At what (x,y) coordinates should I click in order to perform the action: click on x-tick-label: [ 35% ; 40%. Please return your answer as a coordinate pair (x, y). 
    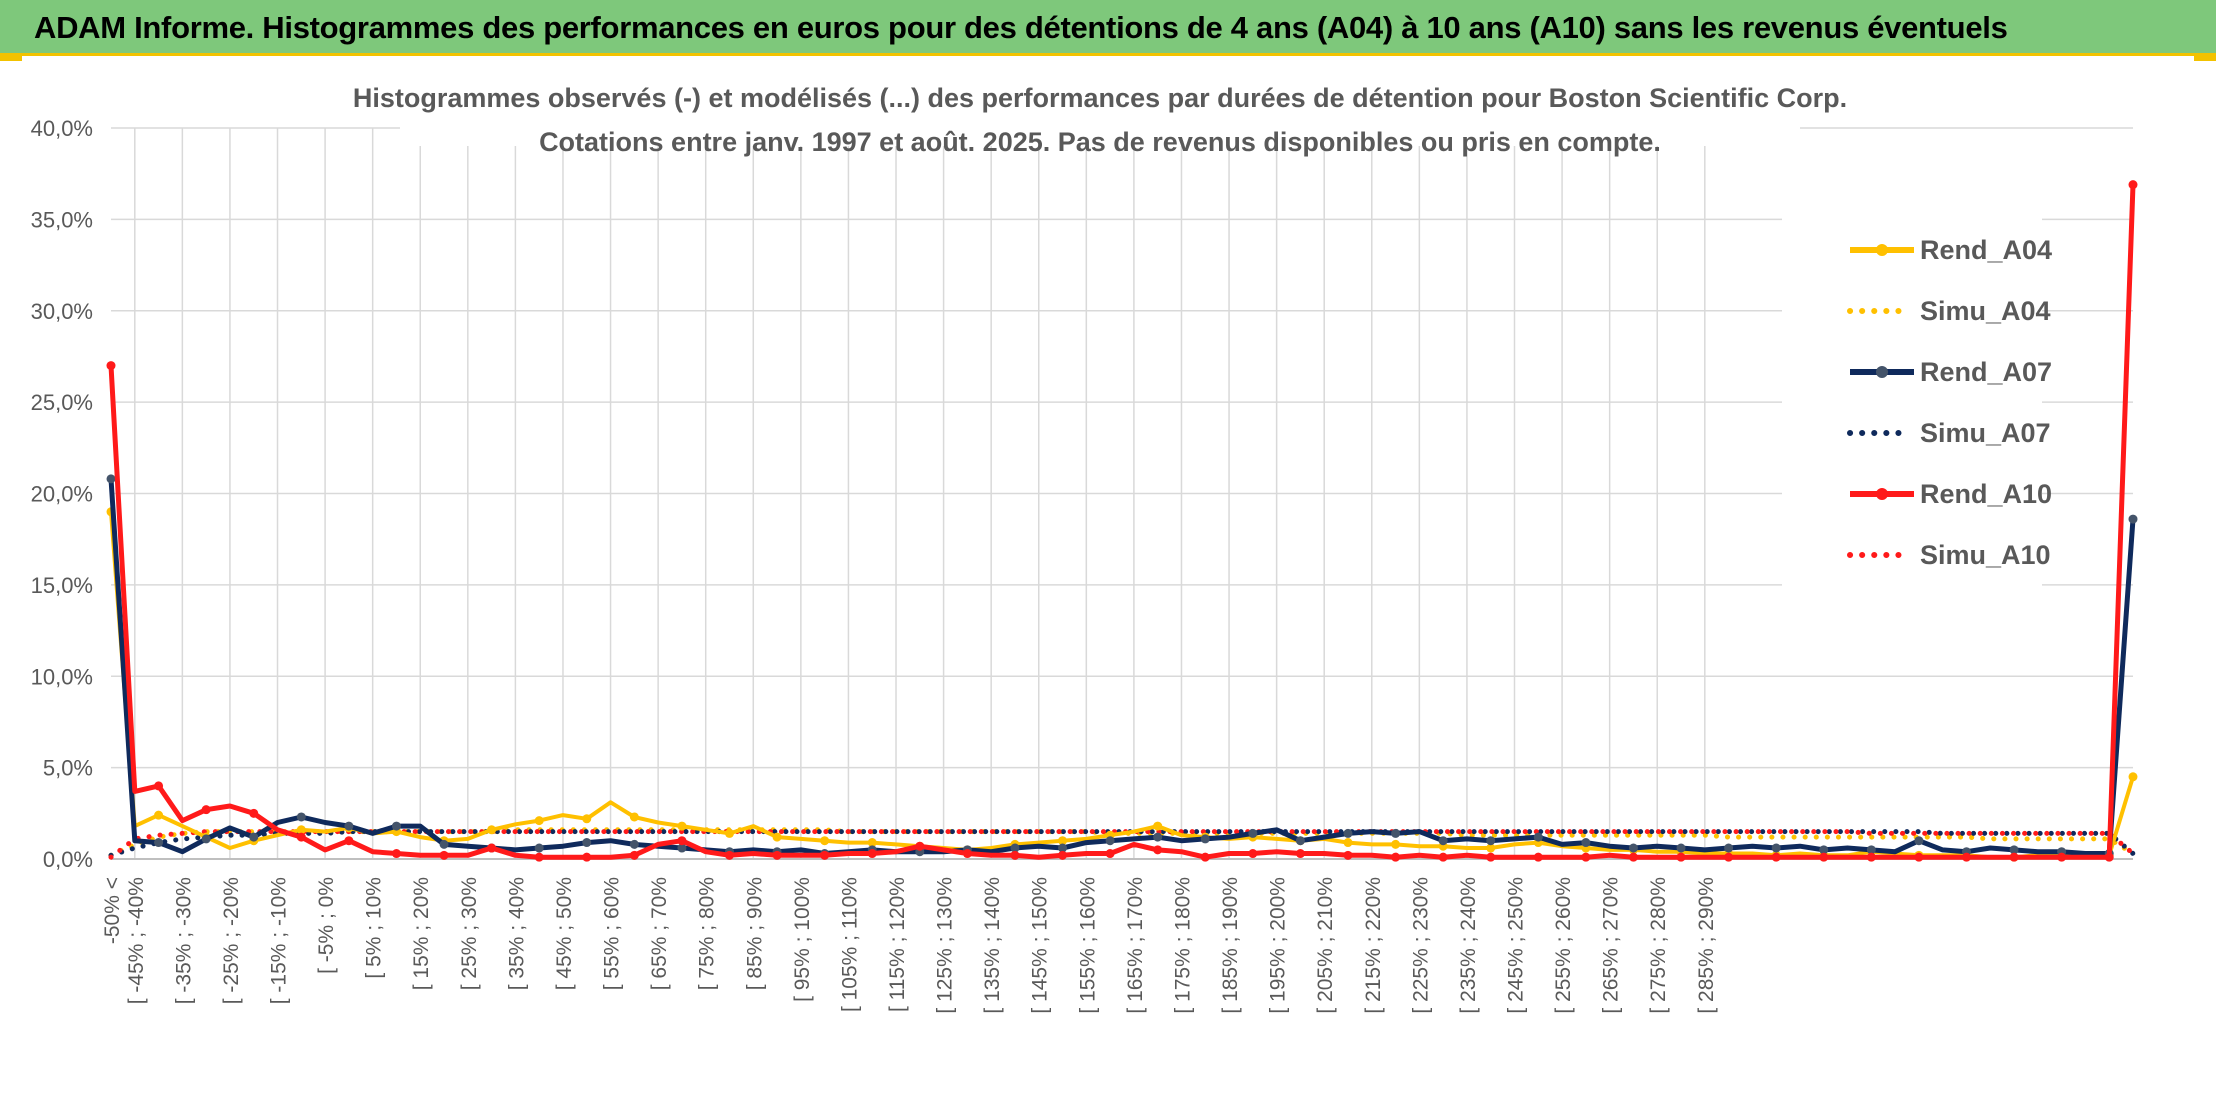
    Looking at the image, I should click on (516, 933).